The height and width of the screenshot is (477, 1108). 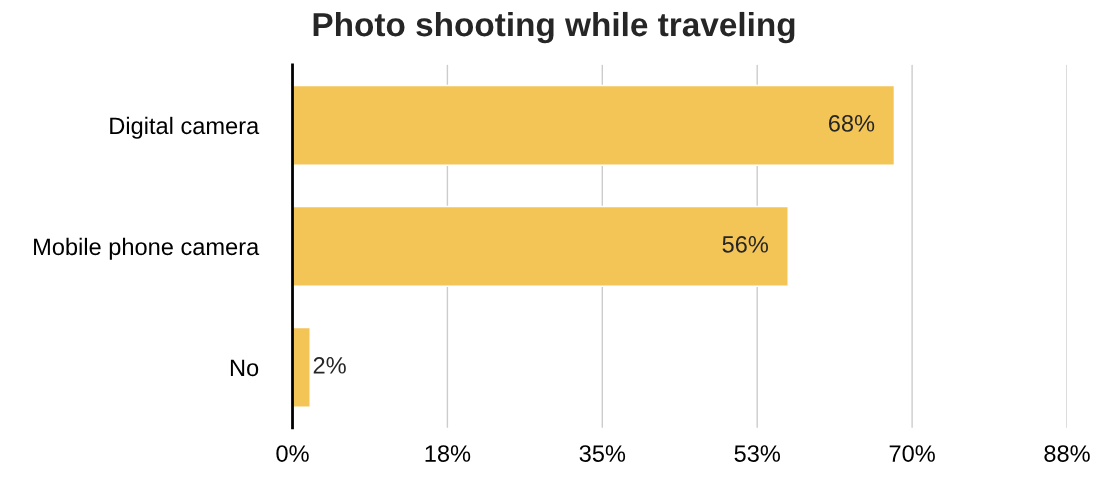 What do you see at coordinates (244, 368) in the screenshot?
I see `y-tick-label: No` at bounding box center [244, 368].